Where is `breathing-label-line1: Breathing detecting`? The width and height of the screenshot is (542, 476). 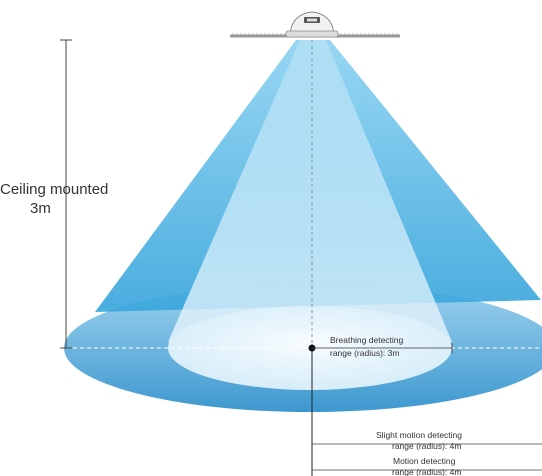 breathing-label-line1: Breathing detecting is located at coordinates (367, 340).